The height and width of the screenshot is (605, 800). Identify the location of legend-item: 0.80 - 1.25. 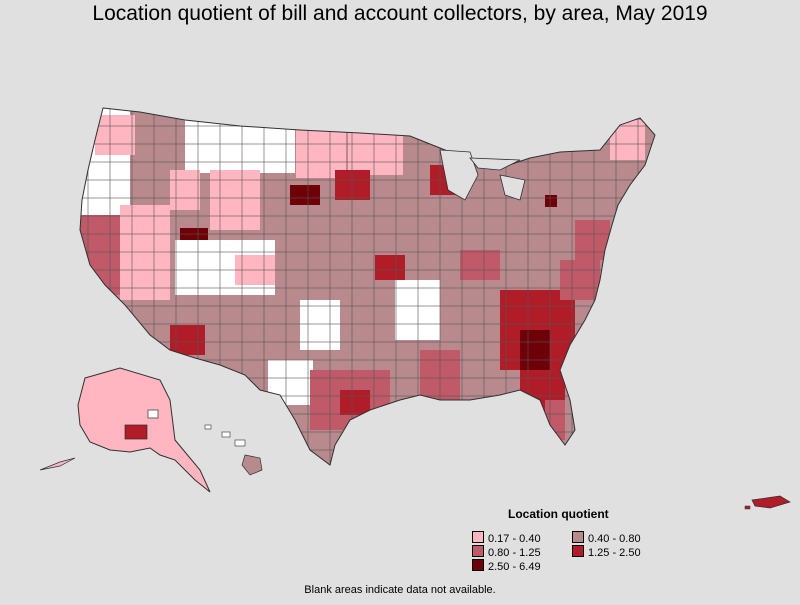
(506, 552).